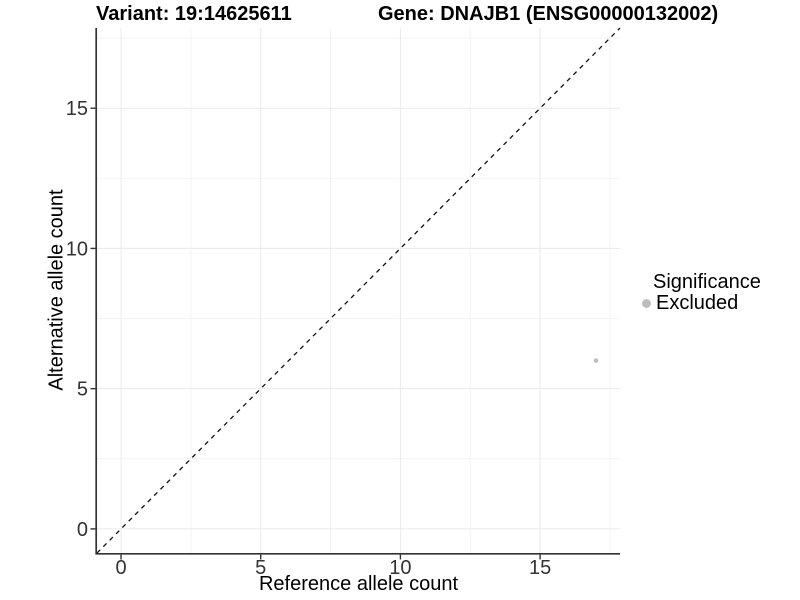 The image size is (800, 600). Describe the element at coordinates (548, 14) in the screenshot. I see `gene-title: Gene: DNAJB1 (ENSG00000132002)` at that location.